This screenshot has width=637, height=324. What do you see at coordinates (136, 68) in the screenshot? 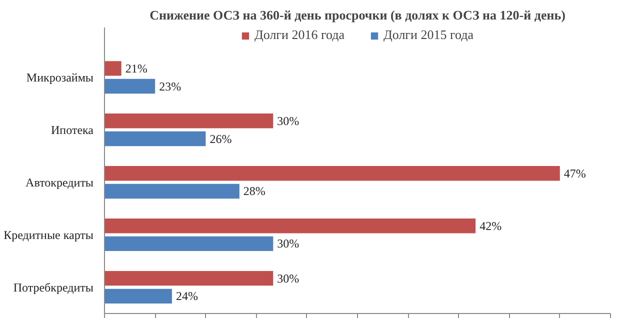
I see `data-label: 21%` at bounding box center [136, 68].